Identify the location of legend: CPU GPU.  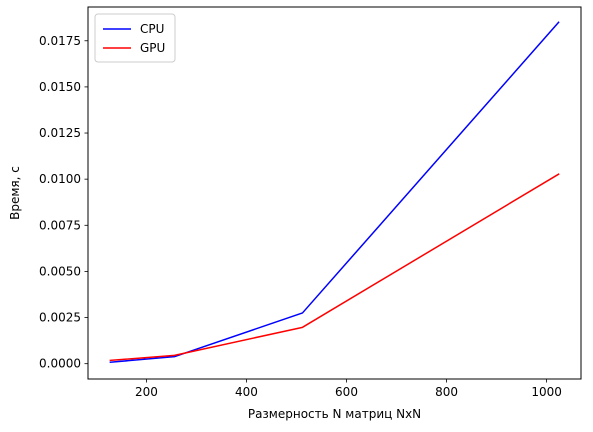
(135, 38).